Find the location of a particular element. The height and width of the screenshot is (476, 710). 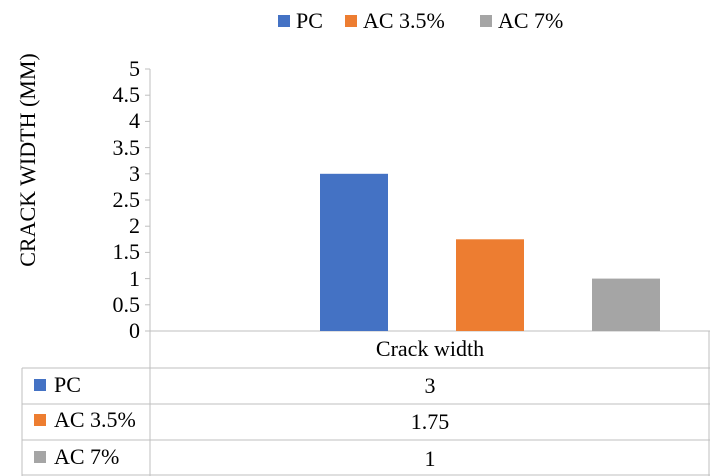

y-tick-label: 2.5 is located at coordinates (126, 199).